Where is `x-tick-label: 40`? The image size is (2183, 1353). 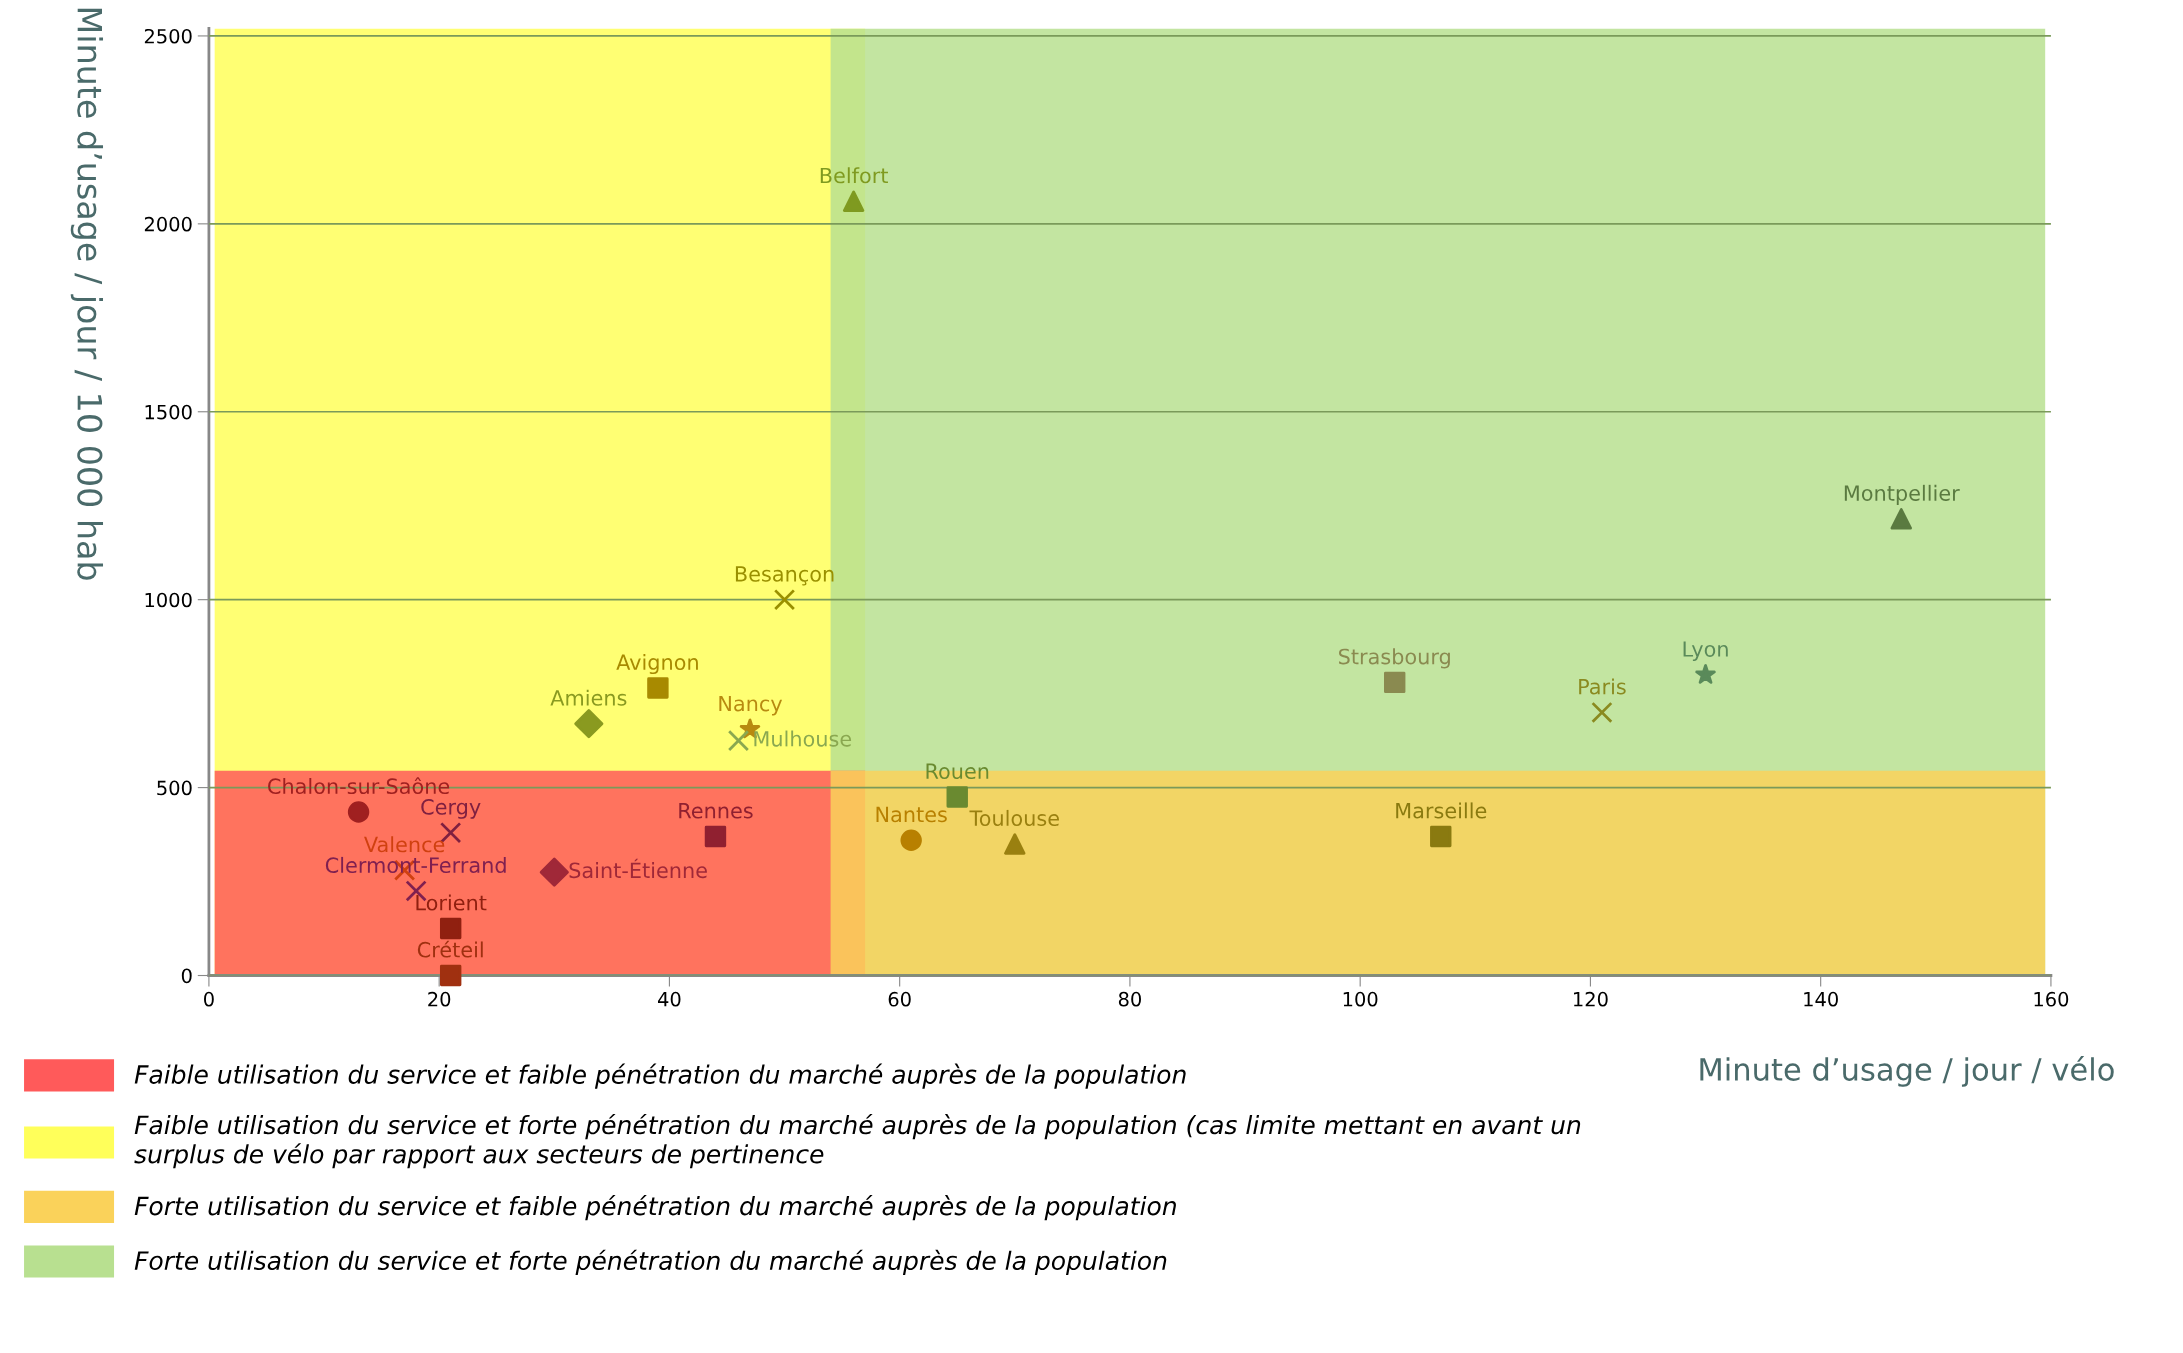 x-tick-label: 40 is located at coordinates (669, 999).